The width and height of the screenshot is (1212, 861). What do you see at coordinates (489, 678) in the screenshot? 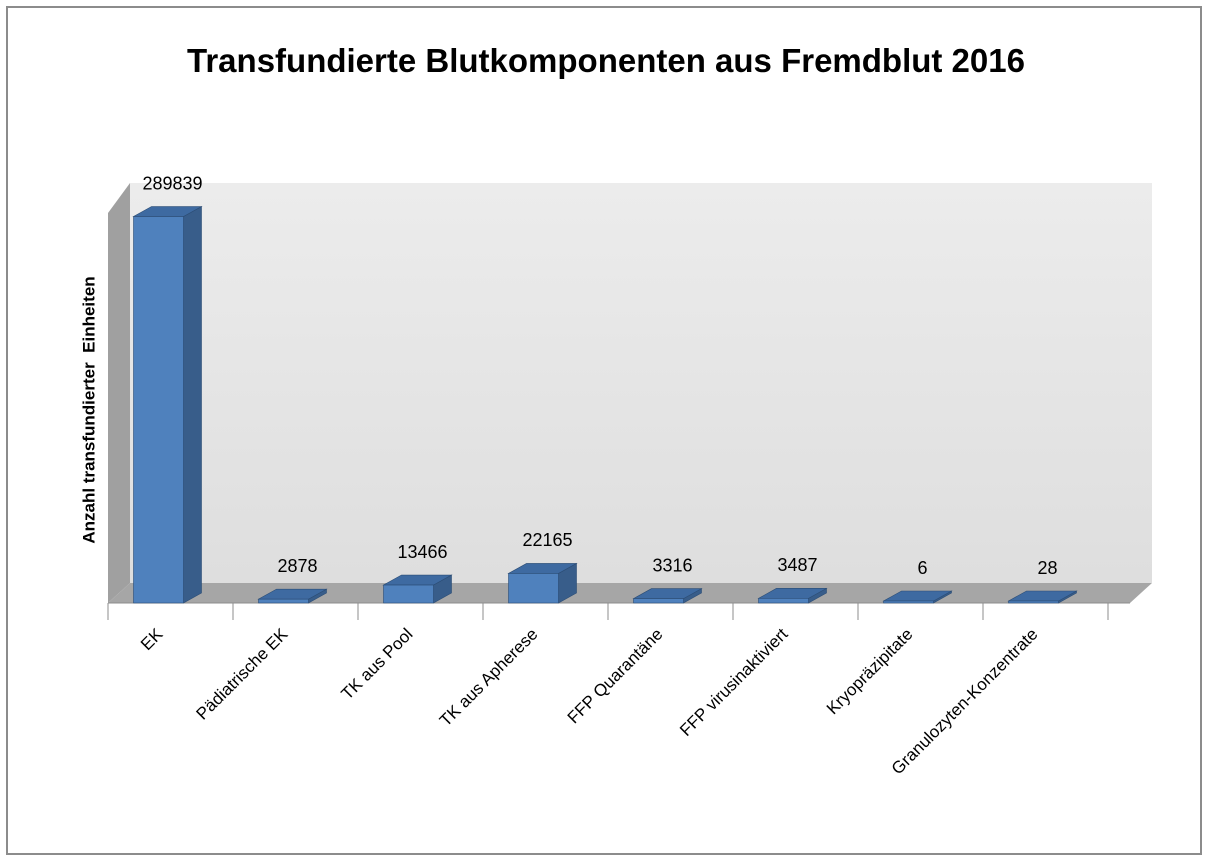
I see `x-tick-label: TK aus Apherese` at bounding box center [489, 678].